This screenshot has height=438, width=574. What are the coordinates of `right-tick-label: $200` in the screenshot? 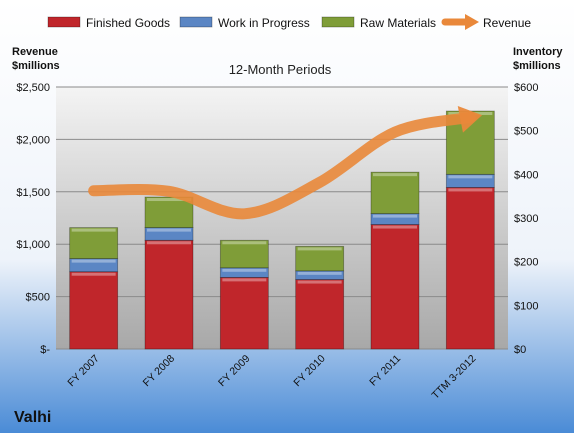 It's located at (526, 263).